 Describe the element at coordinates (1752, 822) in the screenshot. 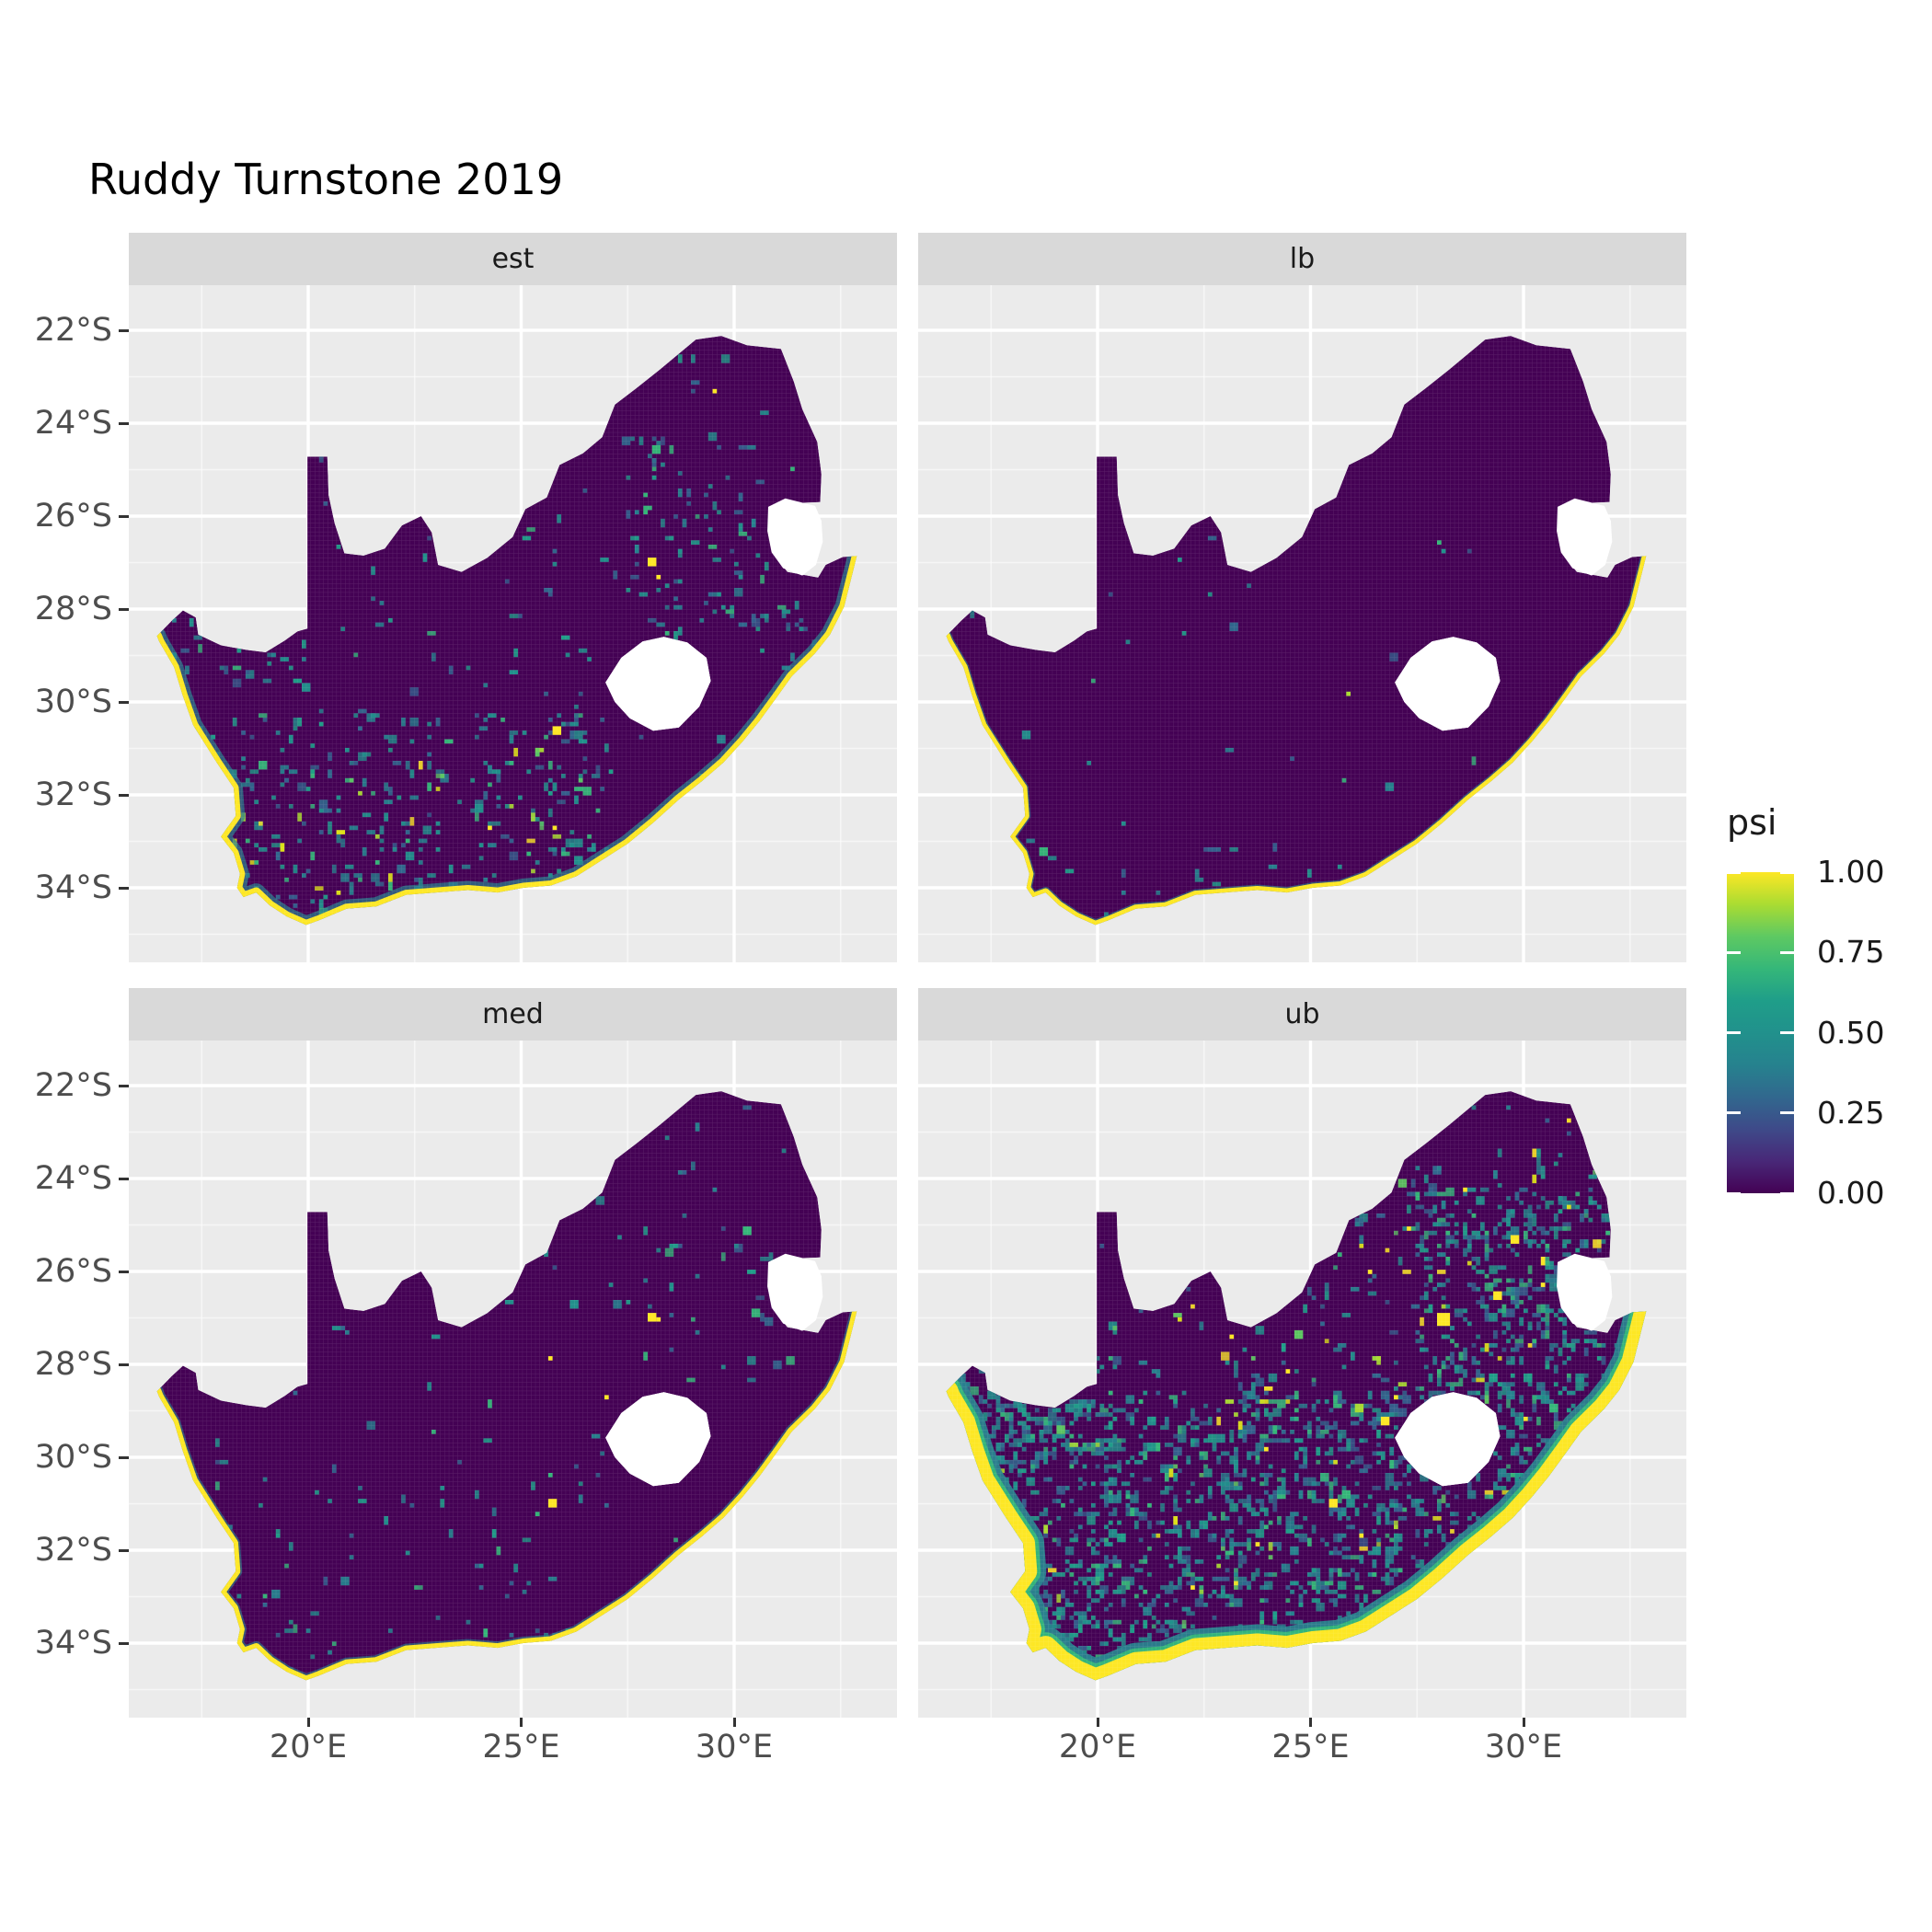

I see `legend-title: psi` at that location.